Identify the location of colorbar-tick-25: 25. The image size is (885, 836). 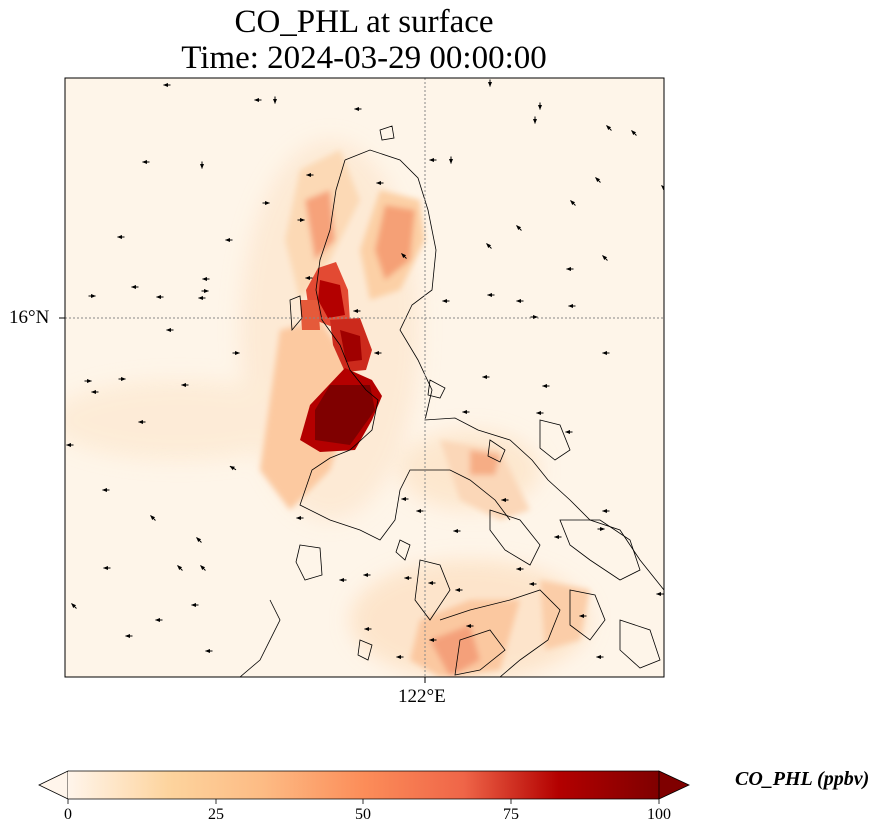
(216, 814).